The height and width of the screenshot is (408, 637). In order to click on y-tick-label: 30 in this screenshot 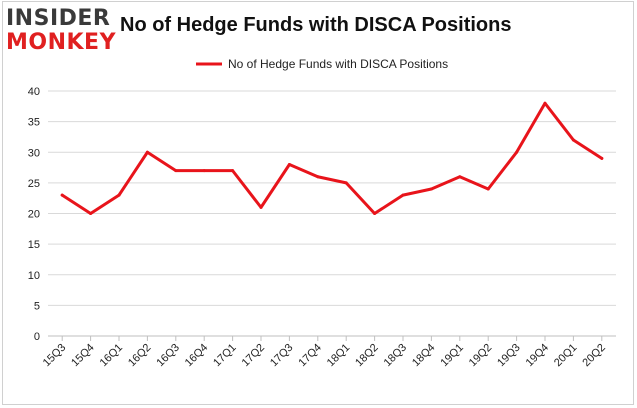, I will do `click(34, 153)`.